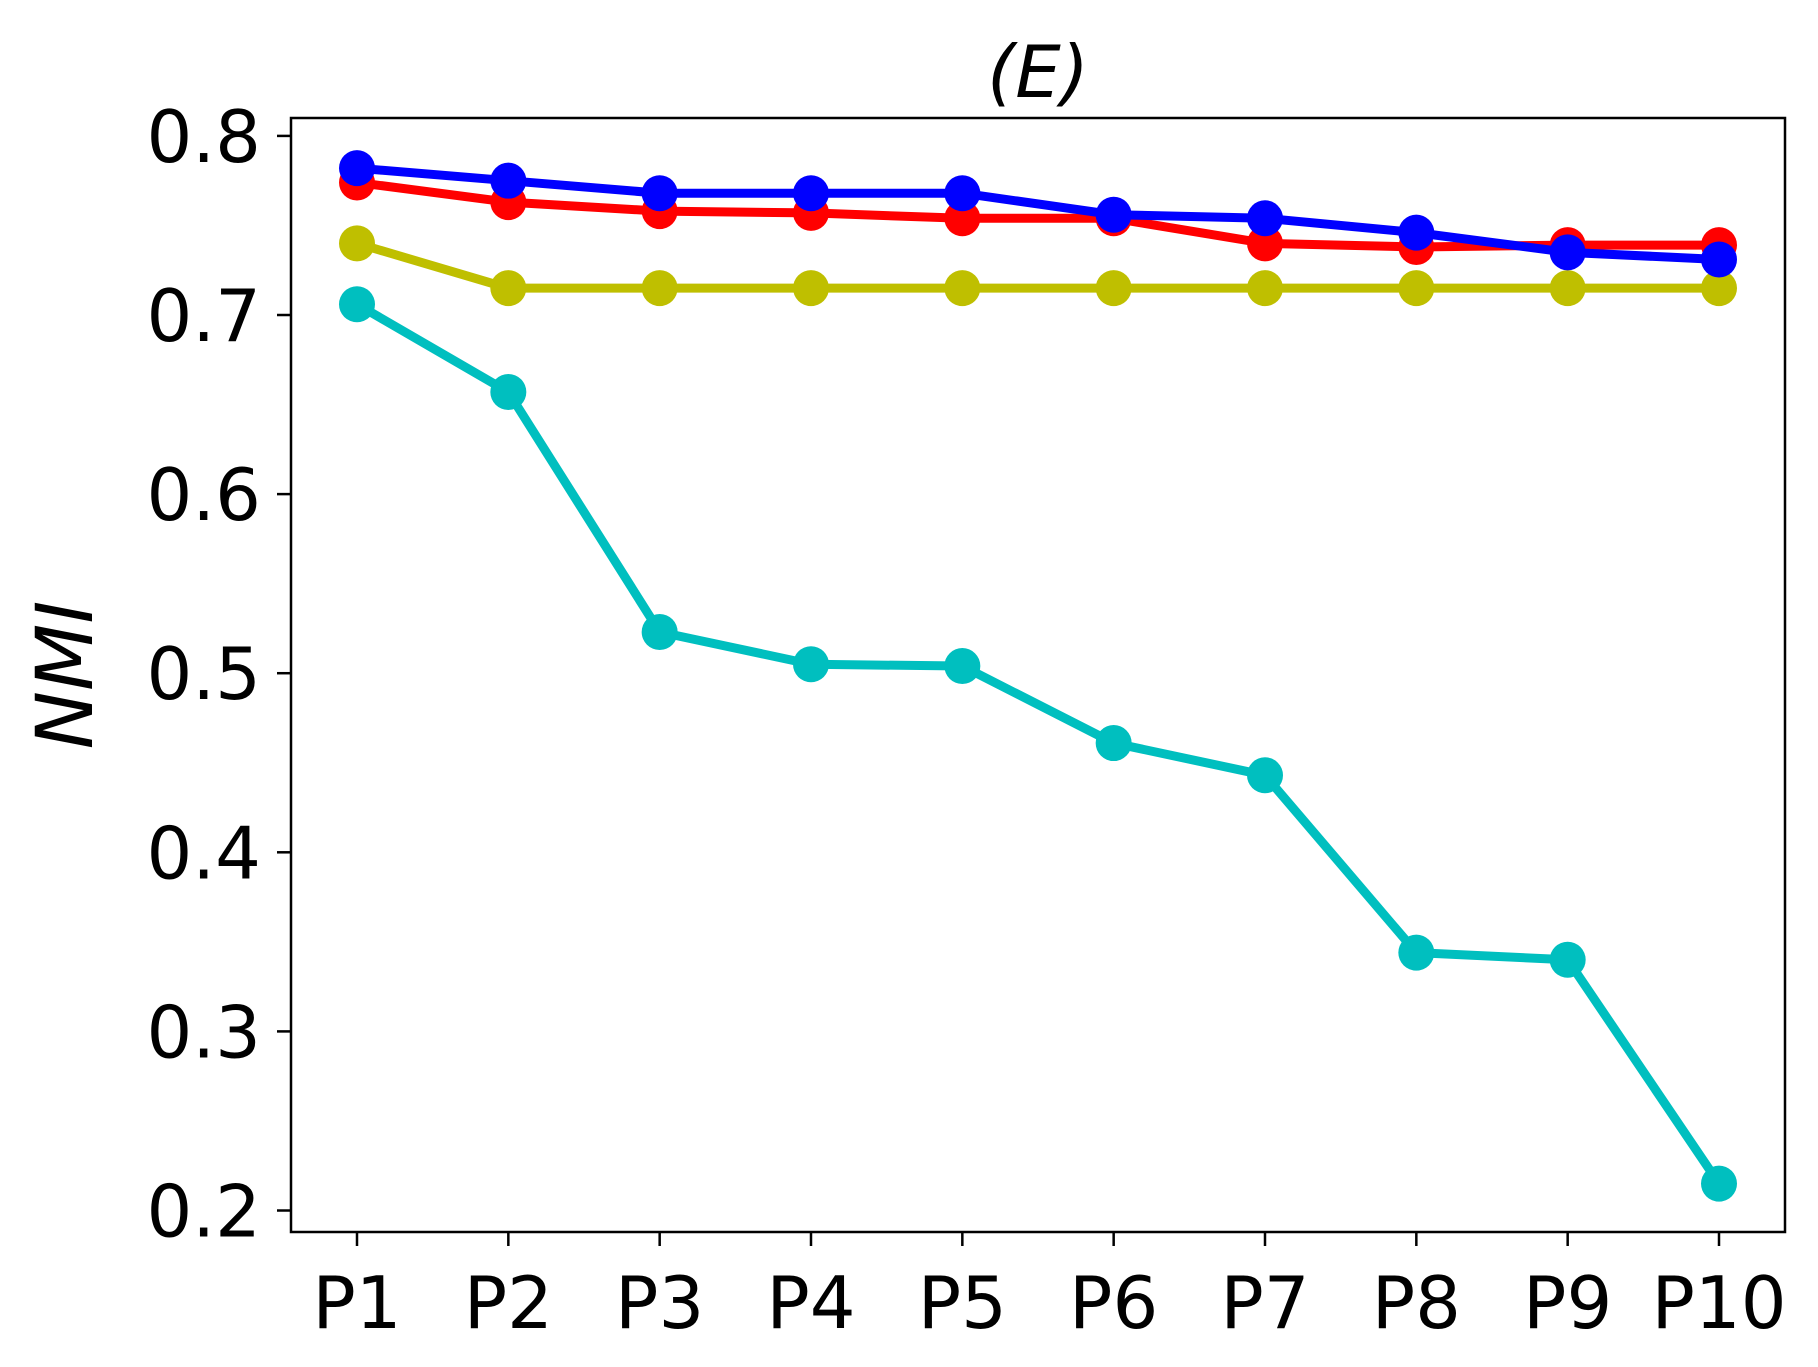  What do you see at coordinates (1567, 1303) in the screenshot?
I see `x-tick-label: P9` at bounding box center [1567, 1303].